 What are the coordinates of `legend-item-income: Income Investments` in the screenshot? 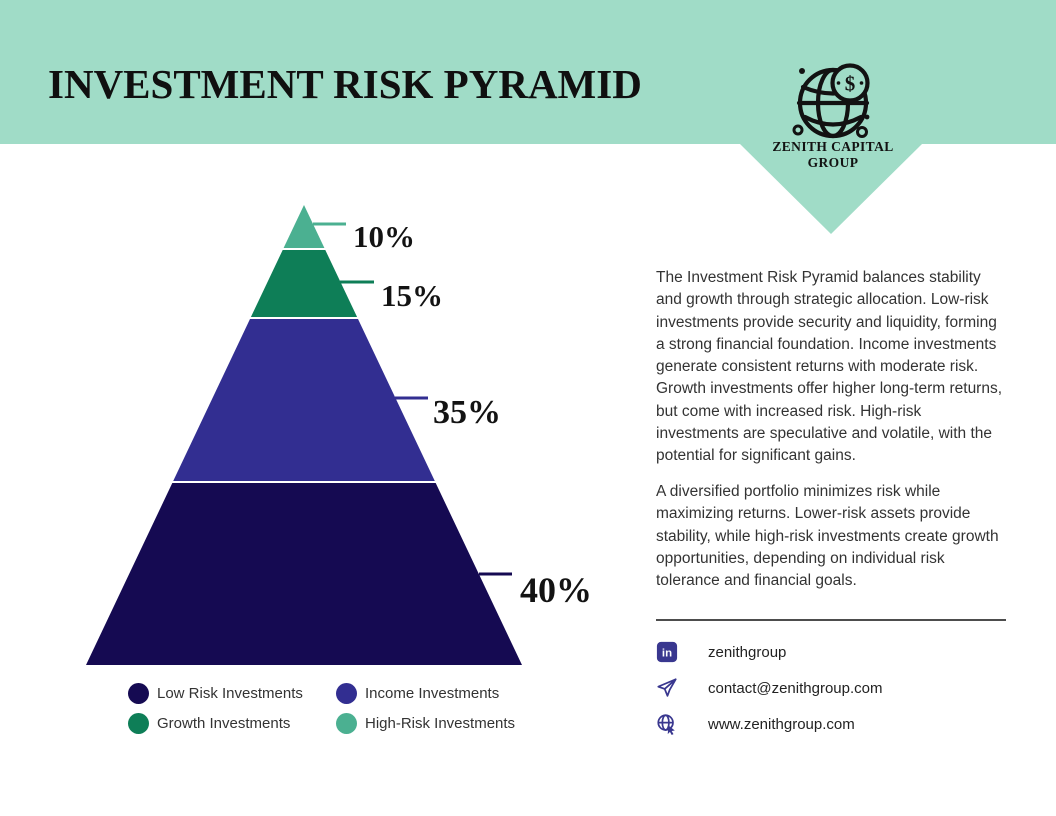 It's located at (447, 693).